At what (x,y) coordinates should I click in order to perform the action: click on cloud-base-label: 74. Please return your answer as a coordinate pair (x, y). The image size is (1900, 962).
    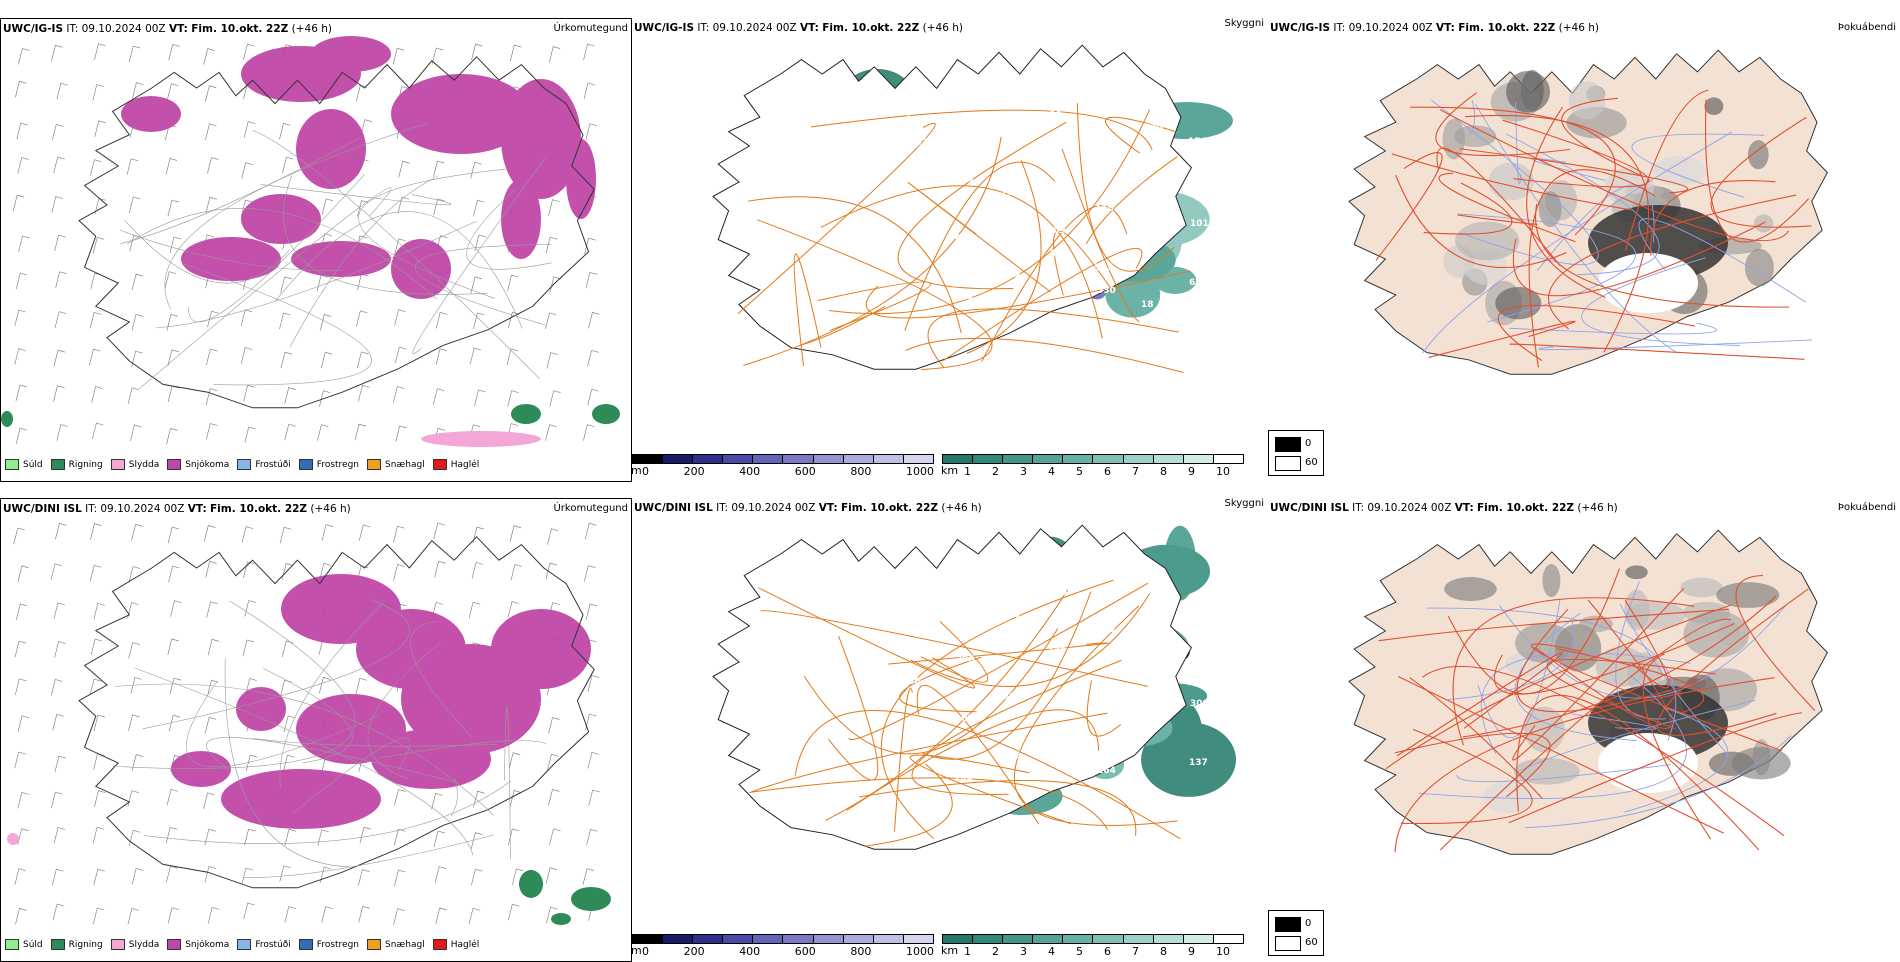
    Looking at the image, I should click on (1149, 667).